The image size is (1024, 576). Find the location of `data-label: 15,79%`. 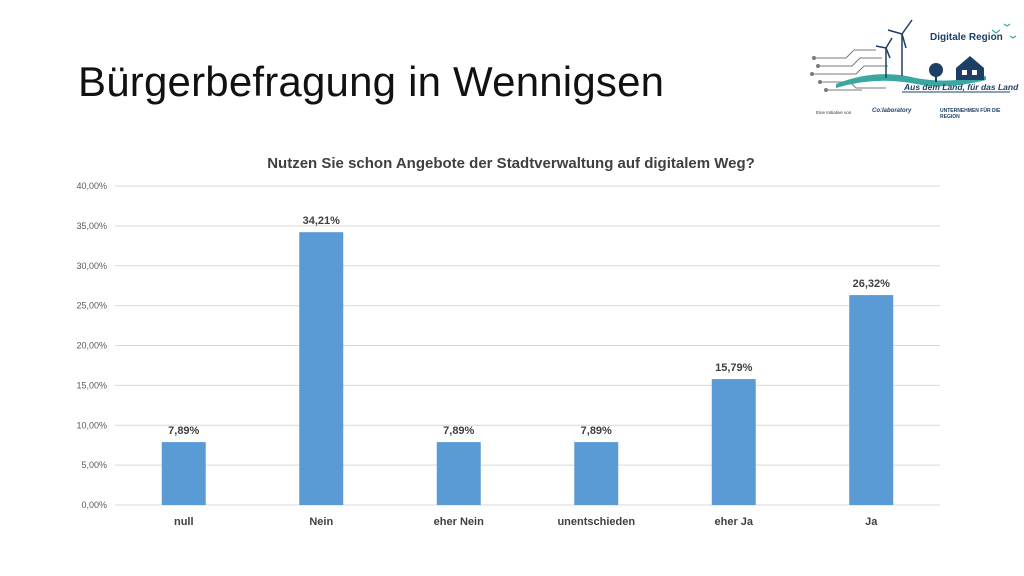

data-label: 15,79% is located at coordinates (734, 368).